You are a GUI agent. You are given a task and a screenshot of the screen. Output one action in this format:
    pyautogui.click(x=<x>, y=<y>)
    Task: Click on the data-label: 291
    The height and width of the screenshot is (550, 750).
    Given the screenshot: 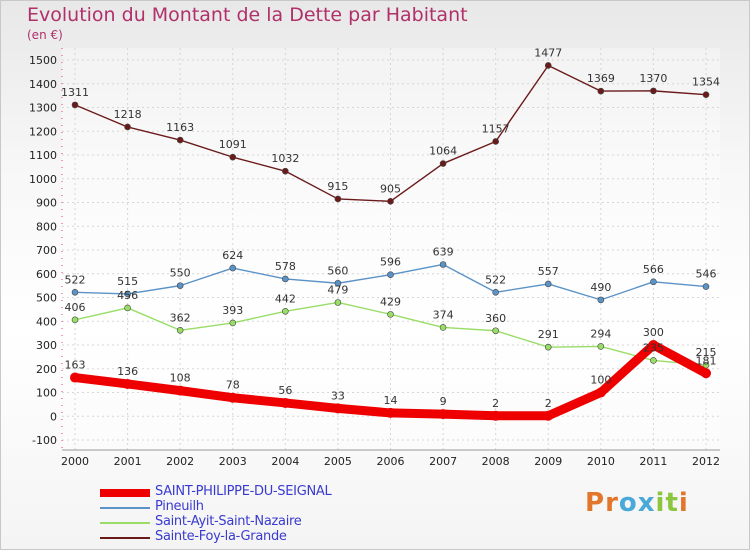 What is the action you would take?
    pyautogui.click(x=548, y=334)
    